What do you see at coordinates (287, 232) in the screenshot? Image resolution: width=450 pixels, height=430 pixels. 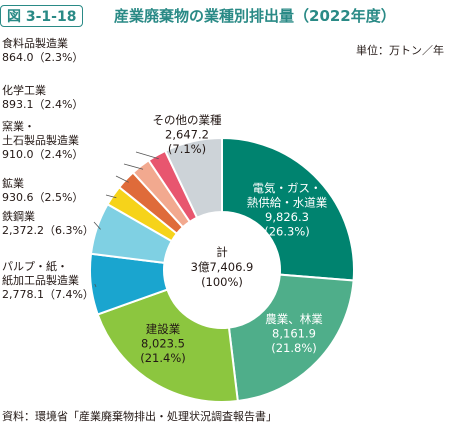 I see `slice-label-line: (26.3%)` at bounding box center [287, 232].